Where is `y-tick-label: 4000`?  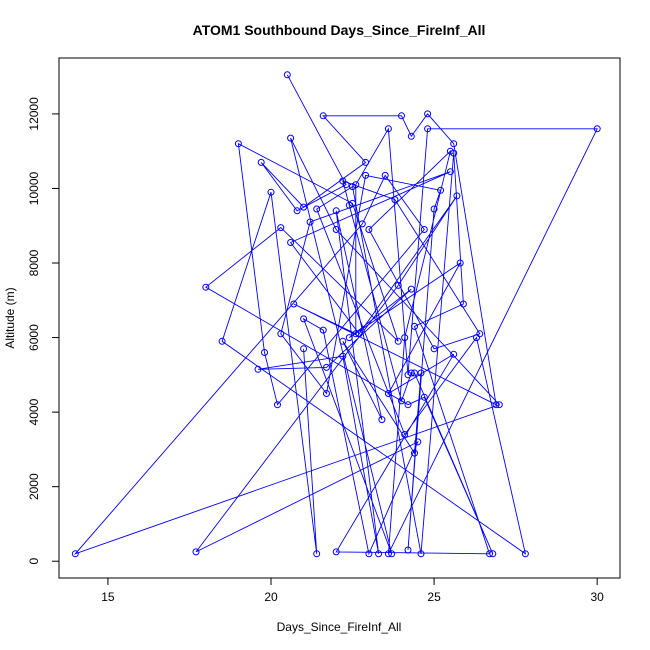 y-tick-label: 4000 is located at coordinates (34, 411).